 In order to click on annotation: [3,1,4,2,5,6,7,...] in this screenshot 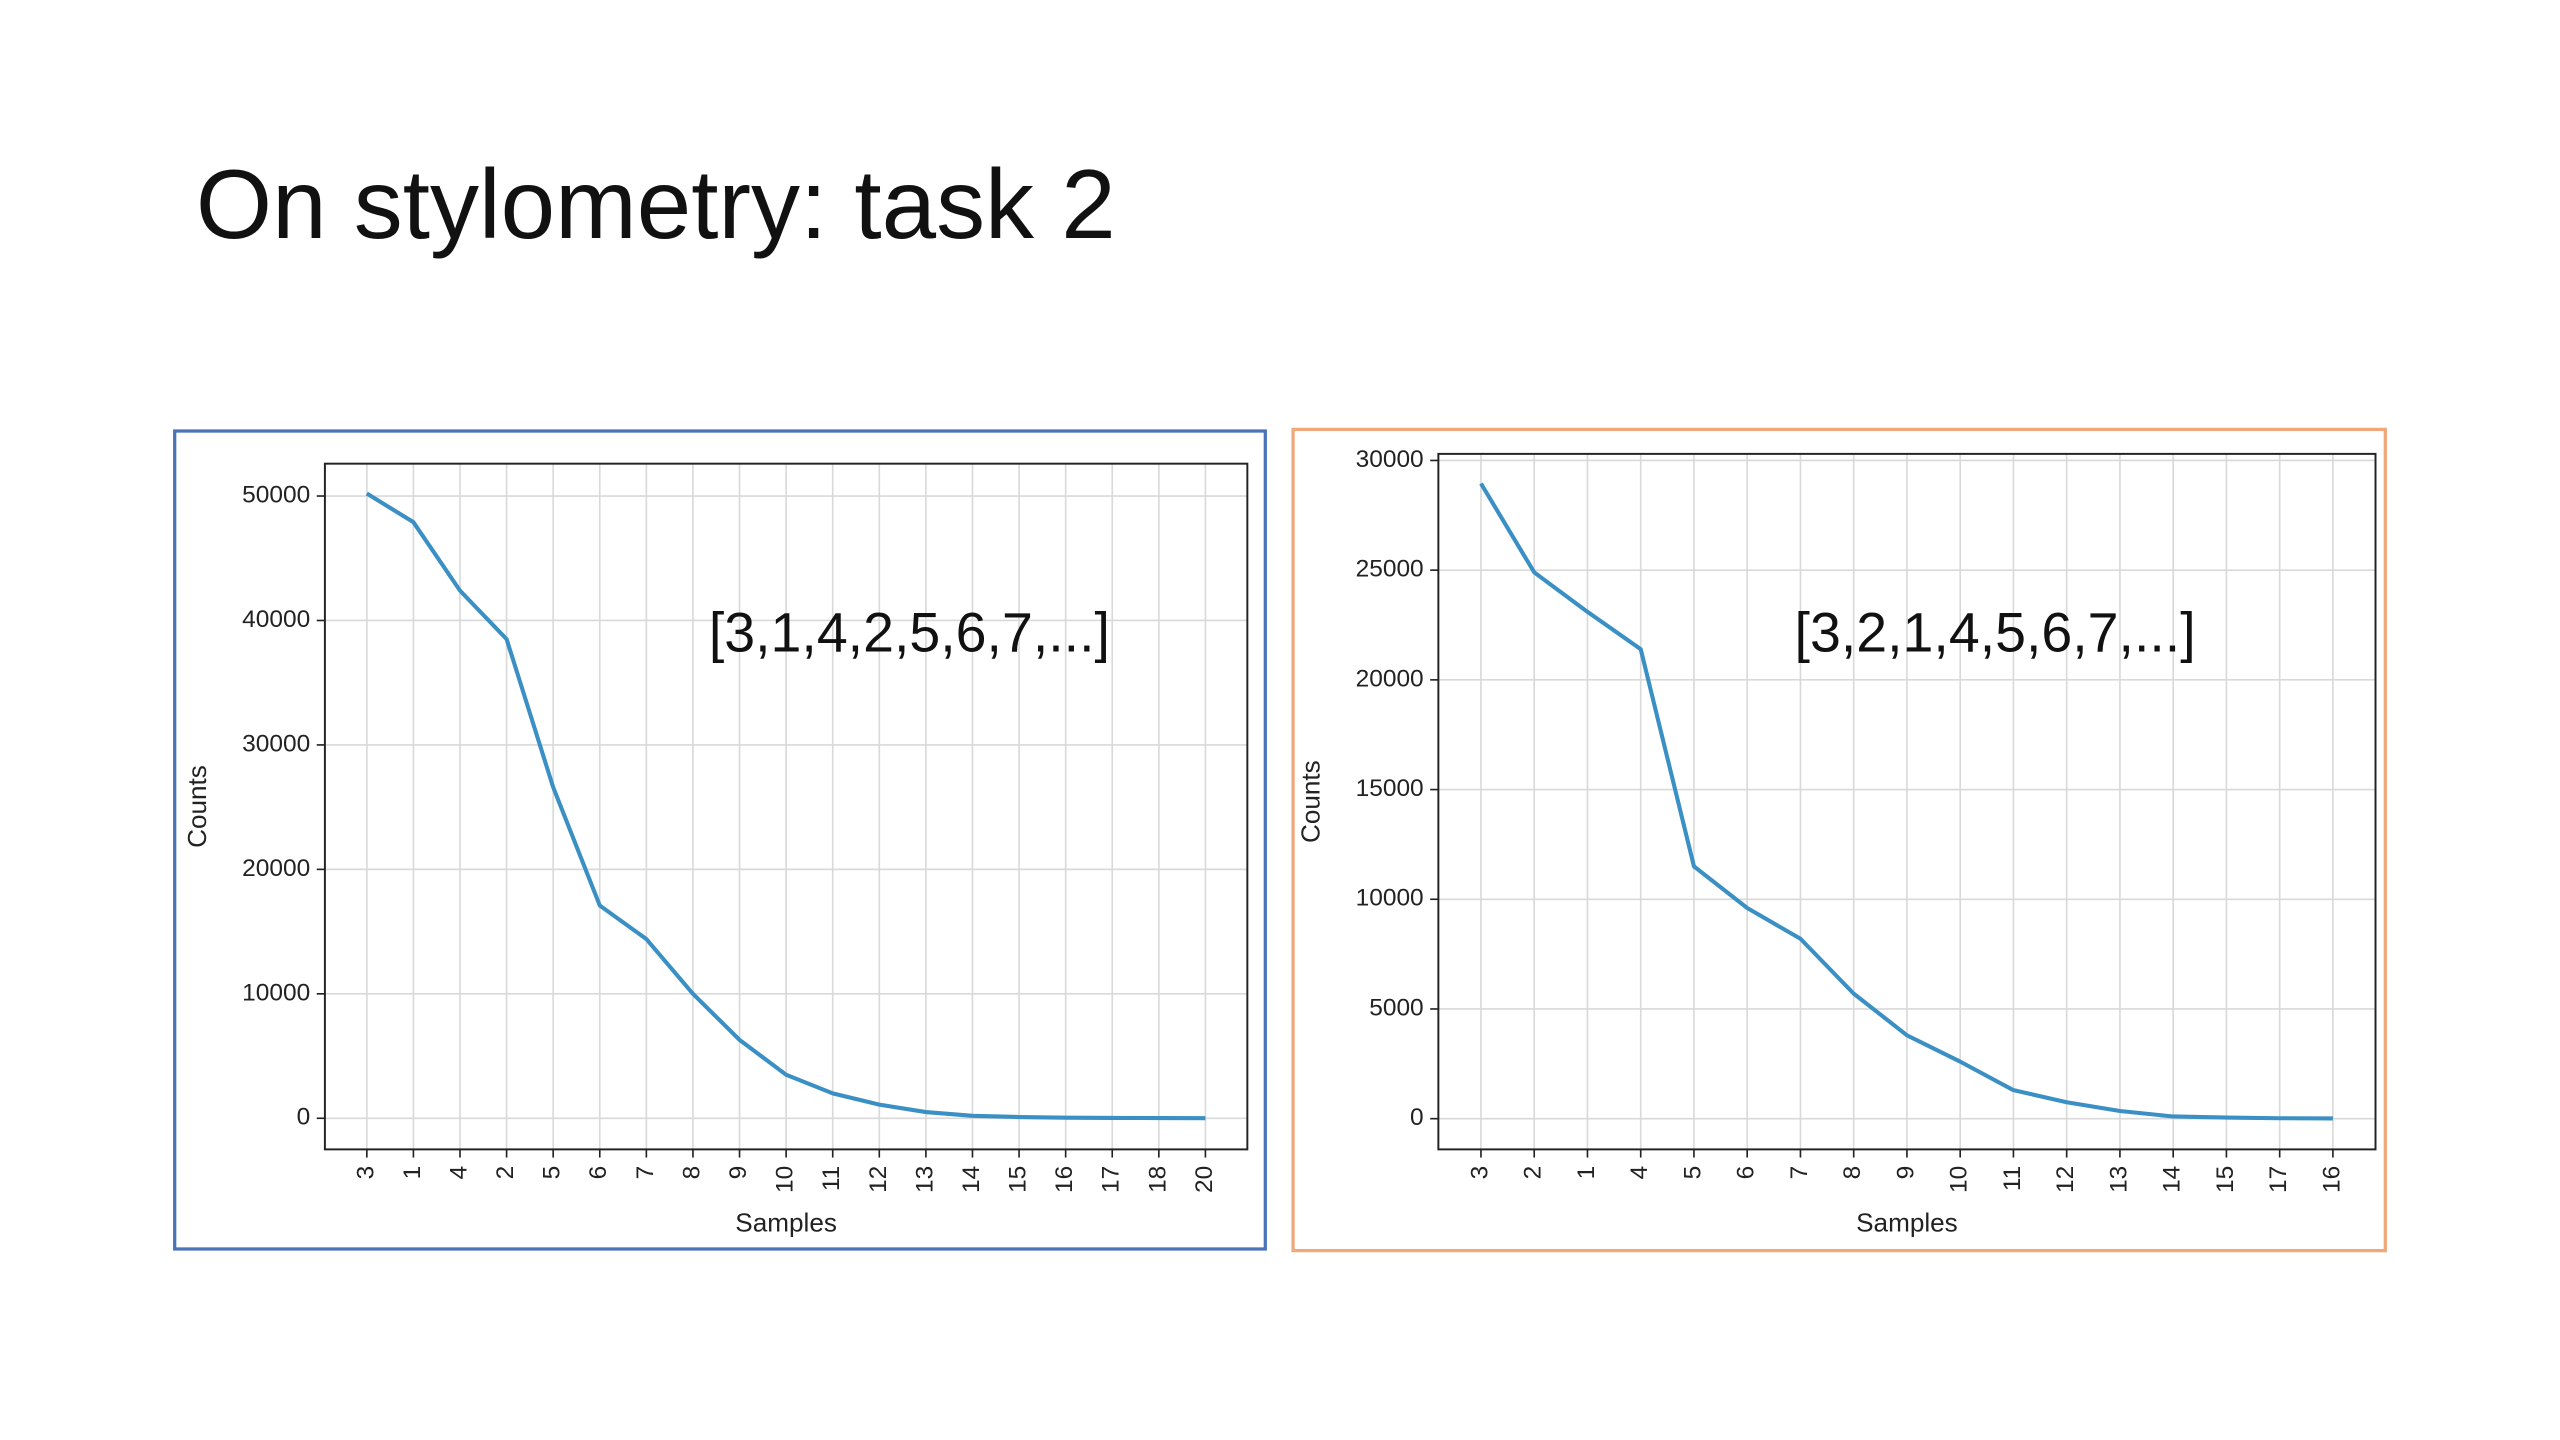, I will do `click(909, 632)`.